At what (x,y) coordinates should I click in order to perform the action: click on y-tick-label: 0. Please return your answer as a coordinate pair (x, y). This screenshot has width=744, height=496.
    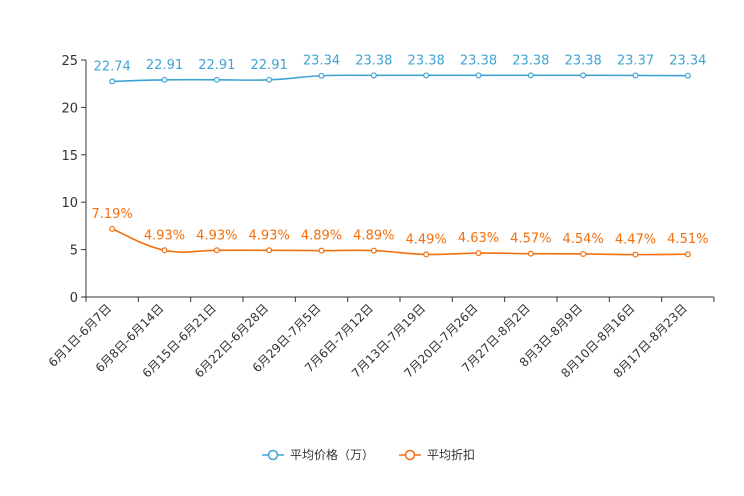
    Looking at the image, I should click on (74, 298).